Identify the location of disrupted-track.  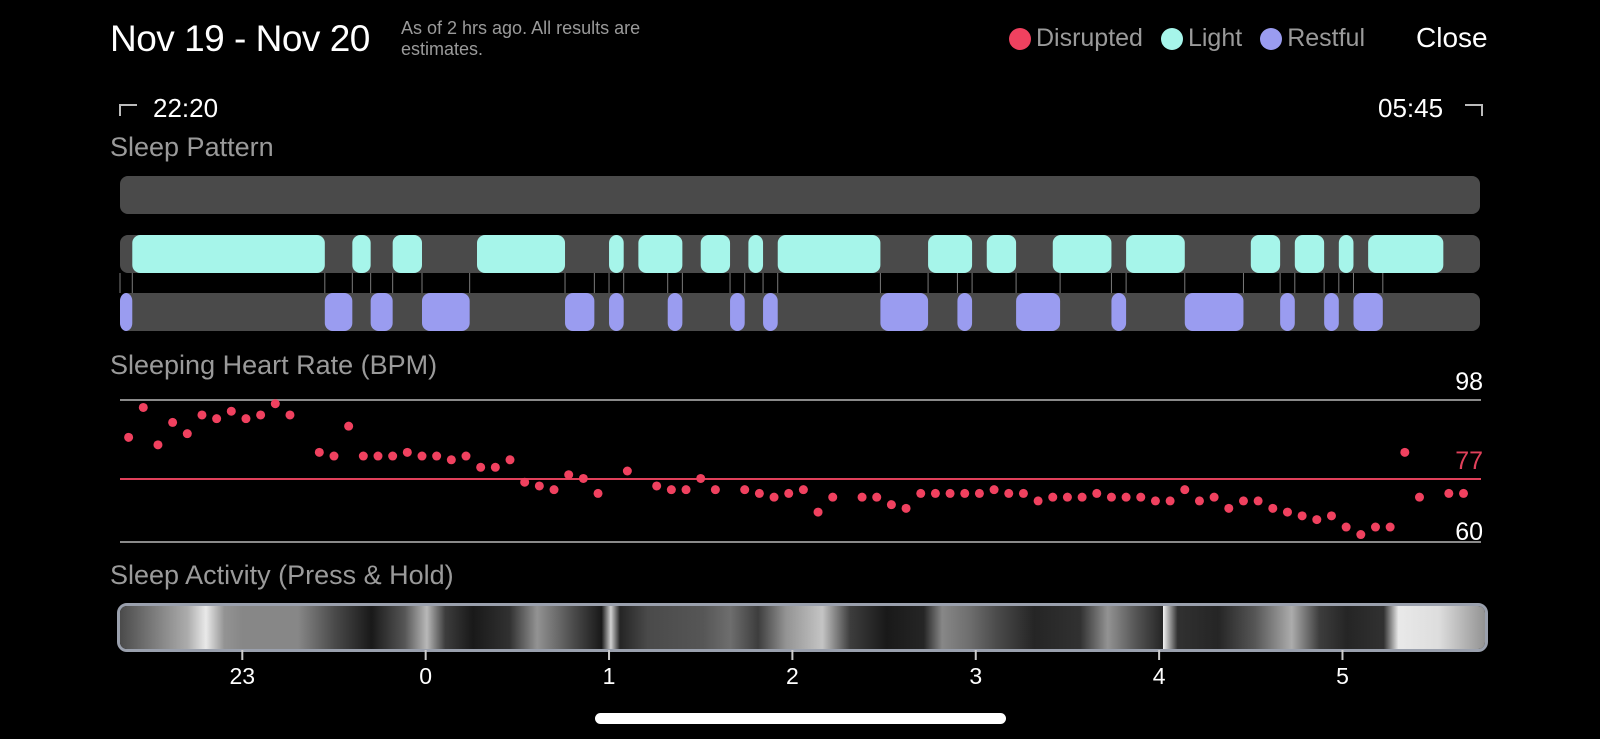
(800, 195).